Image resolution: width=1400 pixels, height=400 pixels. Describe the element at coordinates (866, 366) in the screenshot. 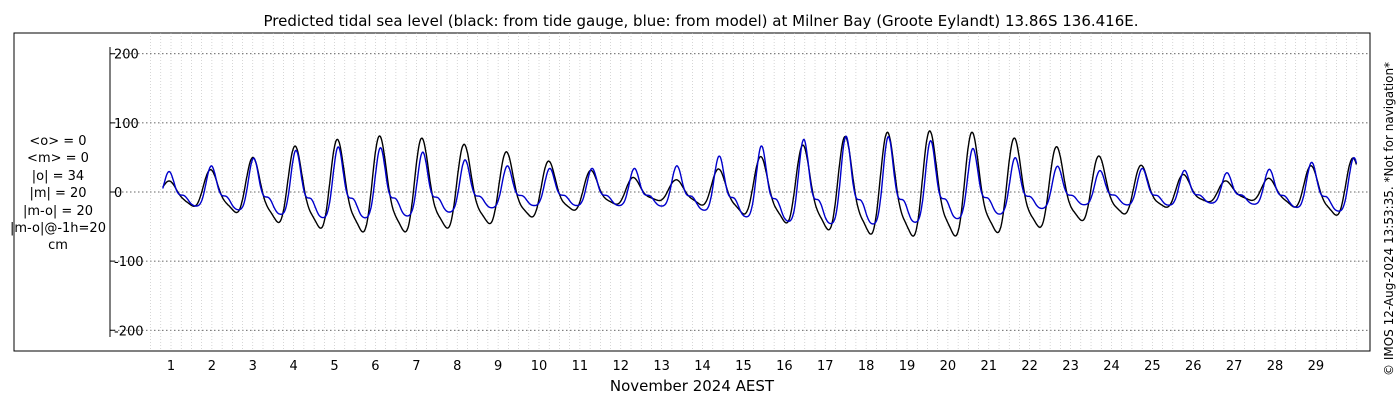

I see `x-tick-label: 18` at that location.